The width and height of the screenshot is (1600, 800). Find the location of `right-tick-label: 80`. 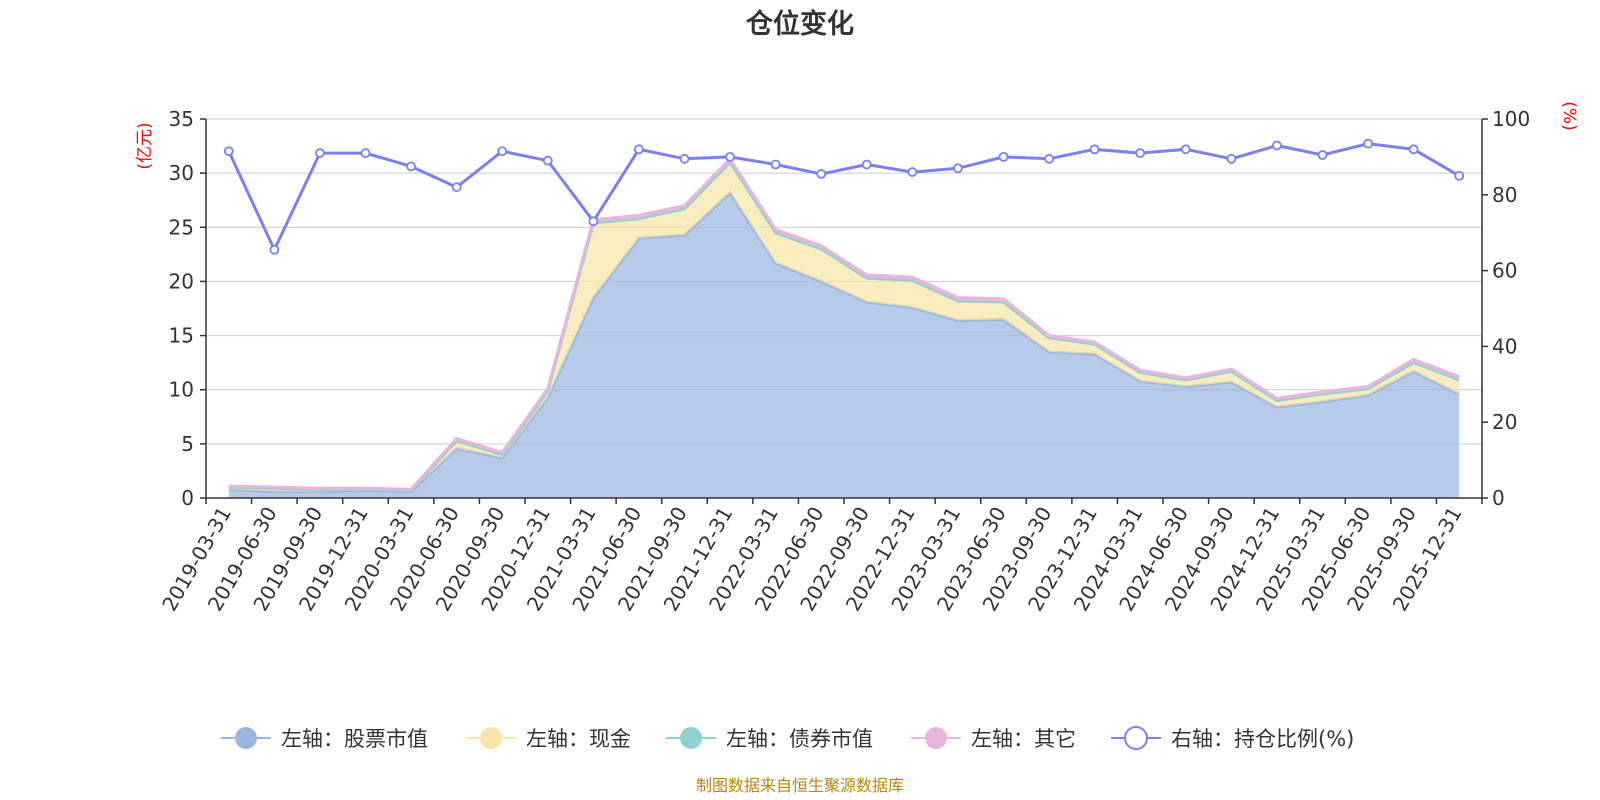

right-tick-label: 80 is located at coordinates (1504, 195).